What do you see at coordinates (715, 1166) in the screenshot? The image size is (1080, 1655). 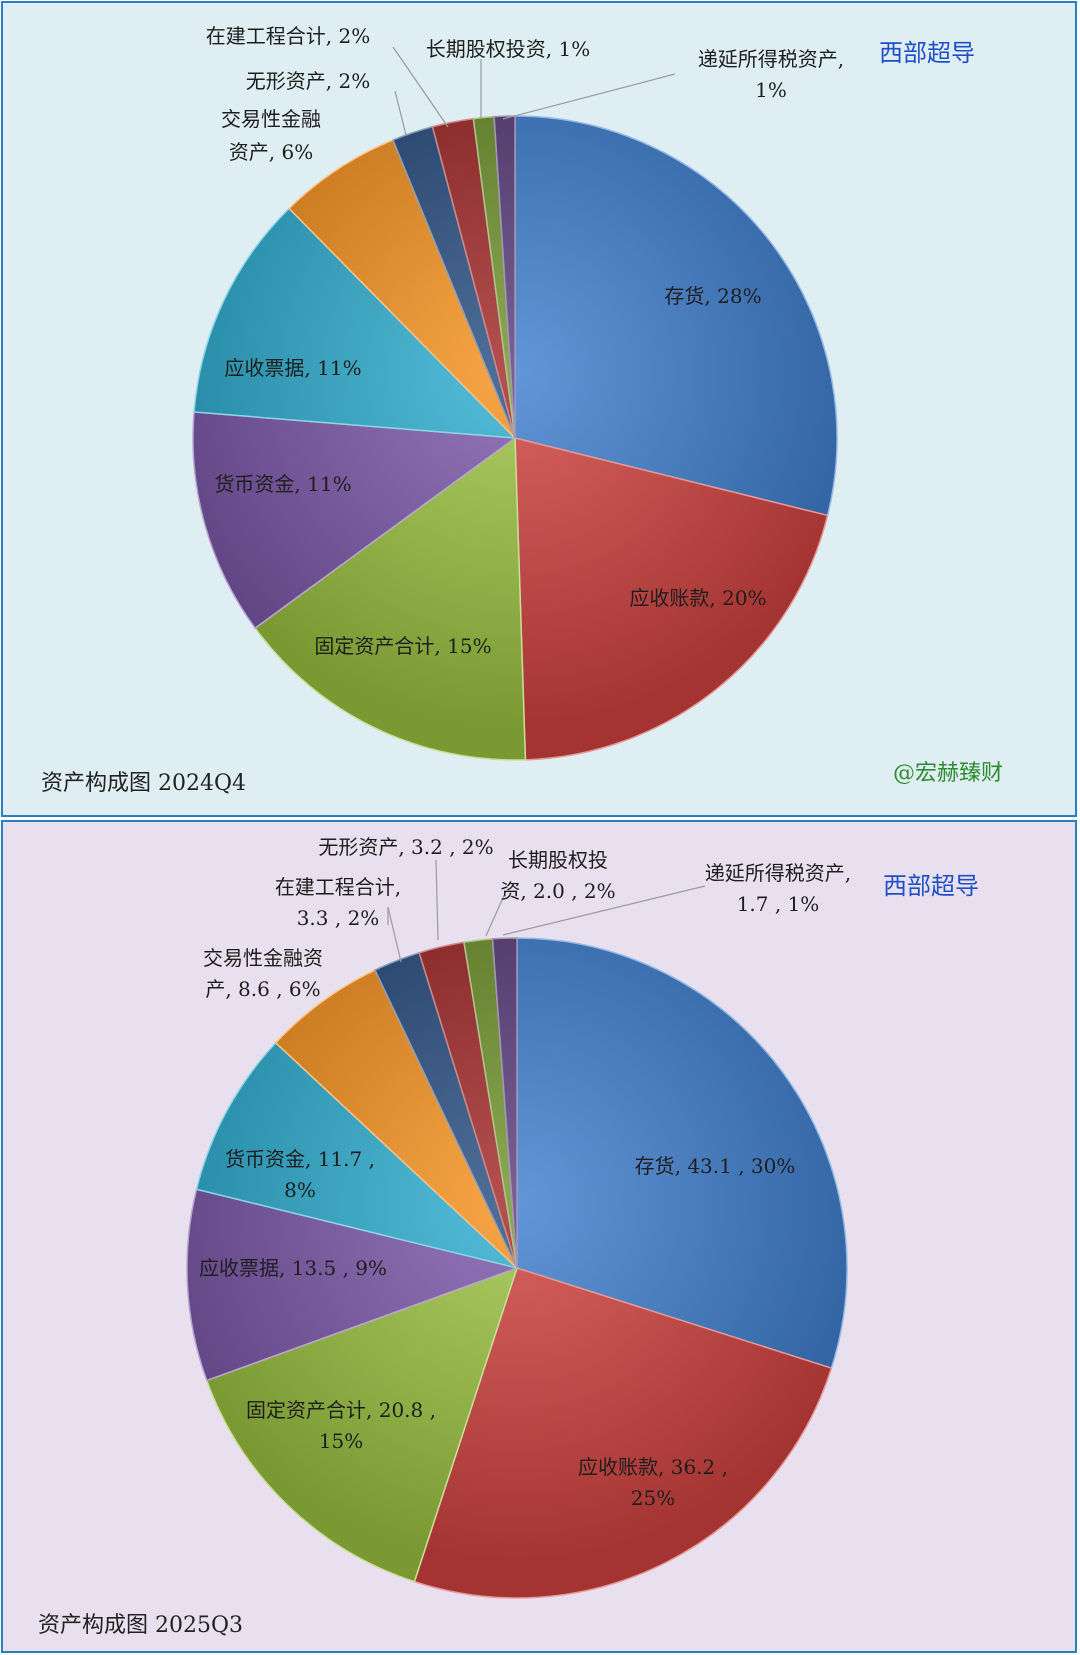 I see `slice-label-1: 存货, 43.1 , 30%` at bounding box center [715, 1166].